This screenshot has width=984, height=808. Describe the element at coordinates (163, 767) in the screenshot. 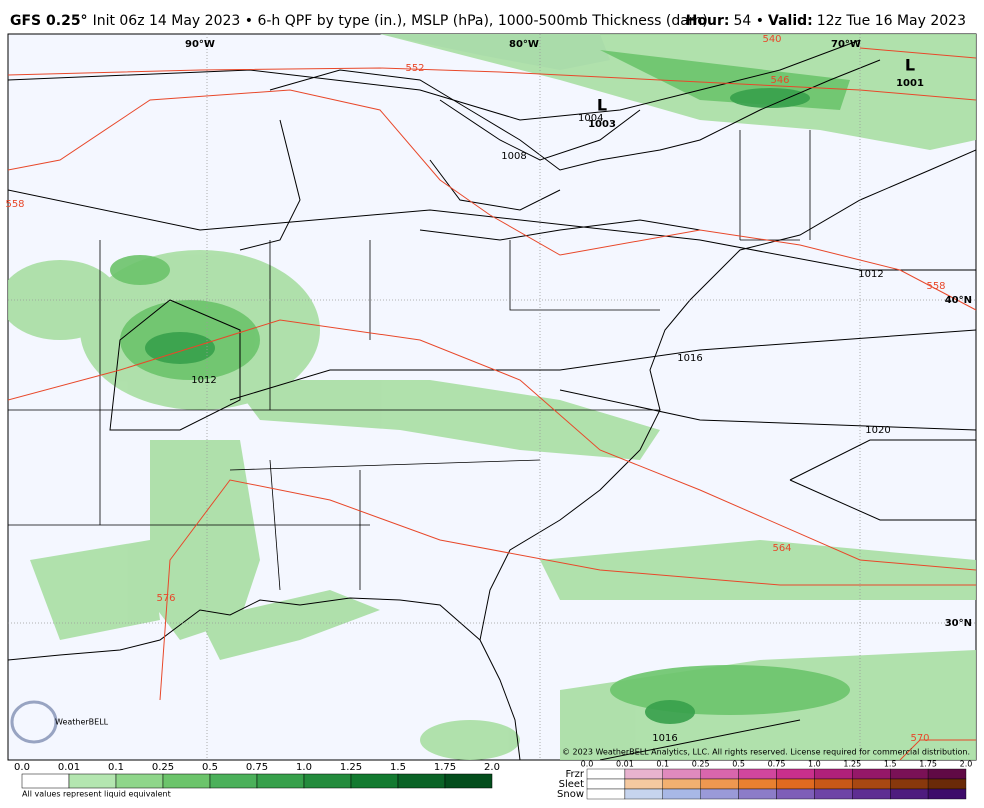

I see `legend-tick-label: 0.25` at that location.